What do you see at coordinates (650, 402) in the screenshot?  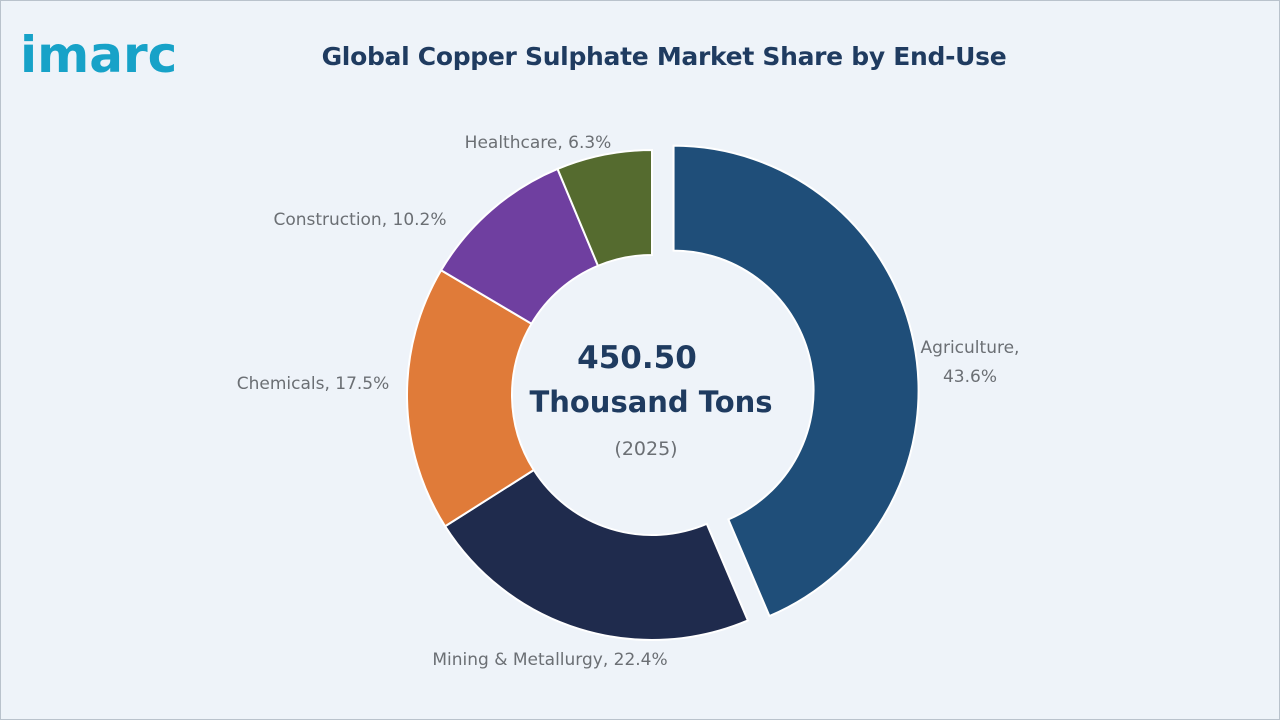 I see `center-unit: Thousand Tons` at bounding box center [650, 402].